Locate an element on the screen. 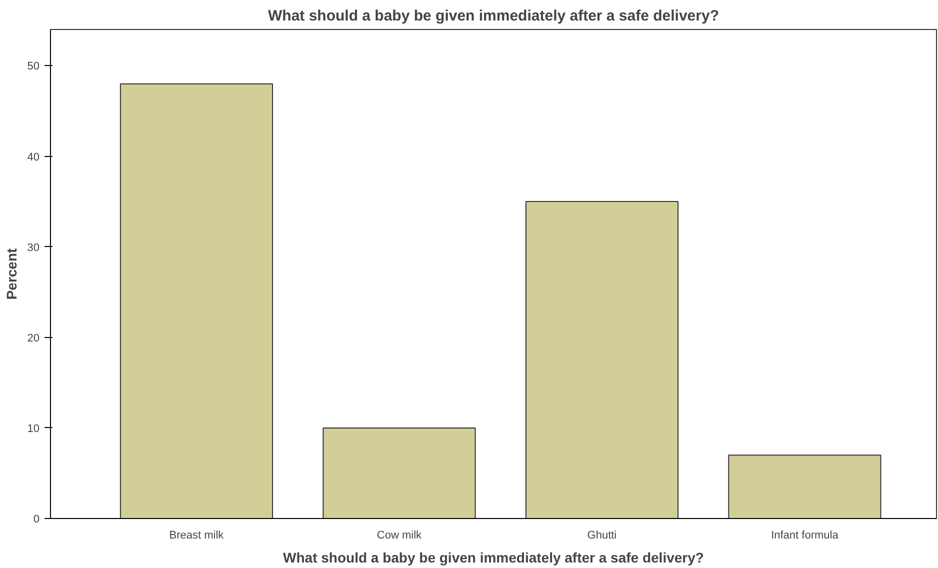 The height and width of the screenshot is (568, 938). x-axis-title: What should a baby be given immediately after a safe delivery? is located at coordinates (493, 558).